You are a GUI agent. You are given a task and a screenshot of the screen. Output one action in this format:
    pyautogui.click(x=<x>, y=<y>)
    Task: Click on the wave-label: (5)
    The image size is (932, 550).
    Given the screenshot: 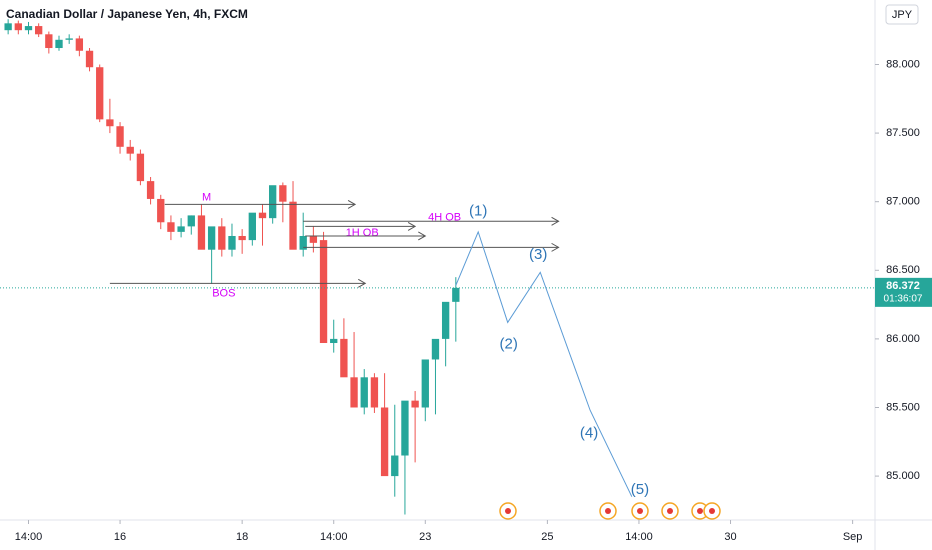 What is the action you would take?
    pyautogui.click(x=640, y=489)
    